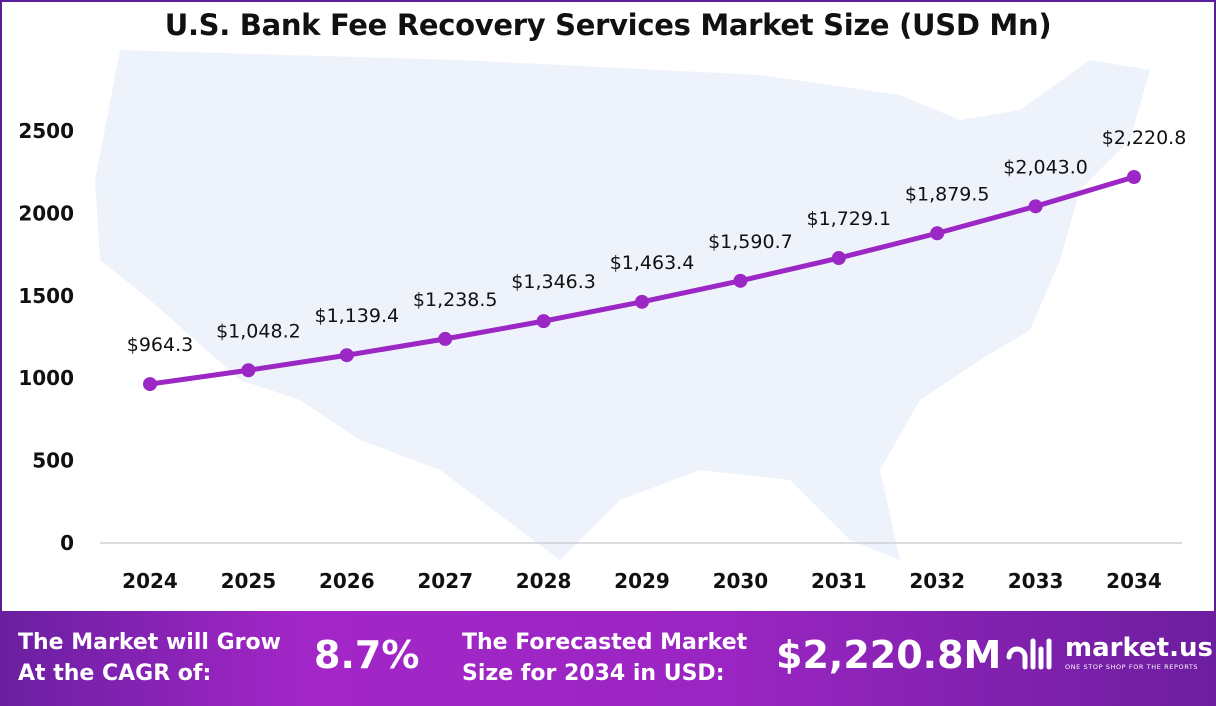  What do you see at coordinates (652, 263) in the screenshot?
I see `data-label: $1,463.4` at bounding box center [652, 263].